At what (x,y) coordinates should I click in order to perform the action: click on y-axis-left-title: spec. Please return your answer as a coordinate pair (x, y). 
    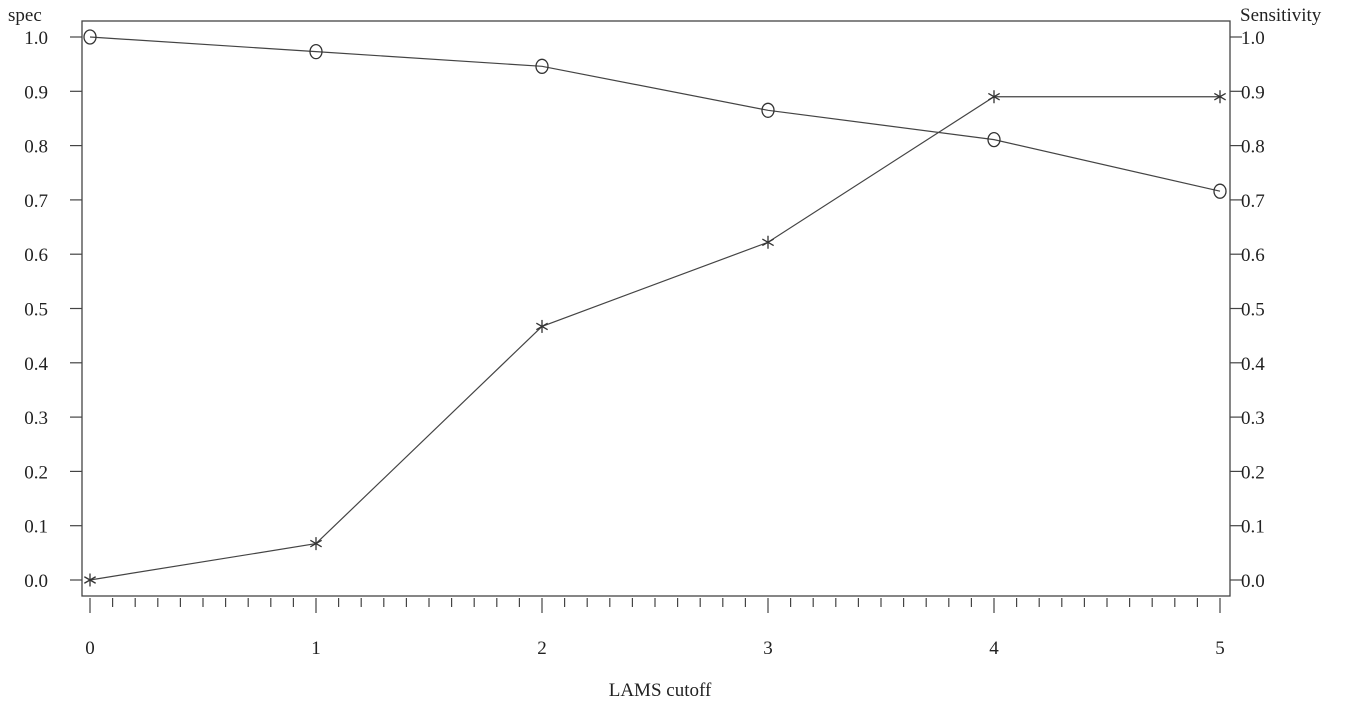
    Looking at the image, I should click on (25, 15).